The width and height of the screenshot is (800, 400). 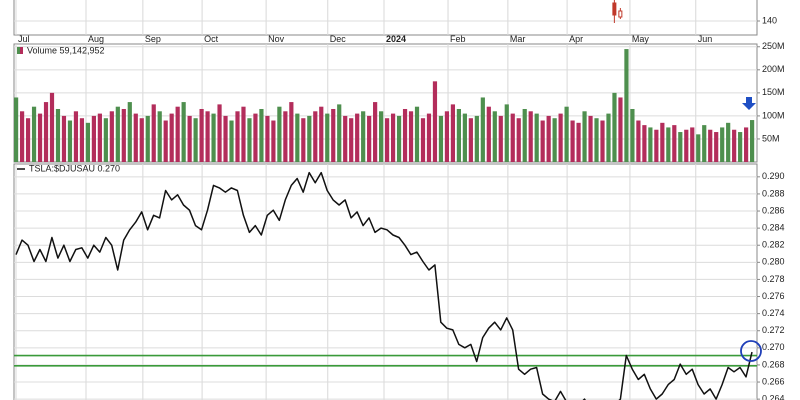 I want to click on x-tick-label: Oct, so click(x=211, y=39).